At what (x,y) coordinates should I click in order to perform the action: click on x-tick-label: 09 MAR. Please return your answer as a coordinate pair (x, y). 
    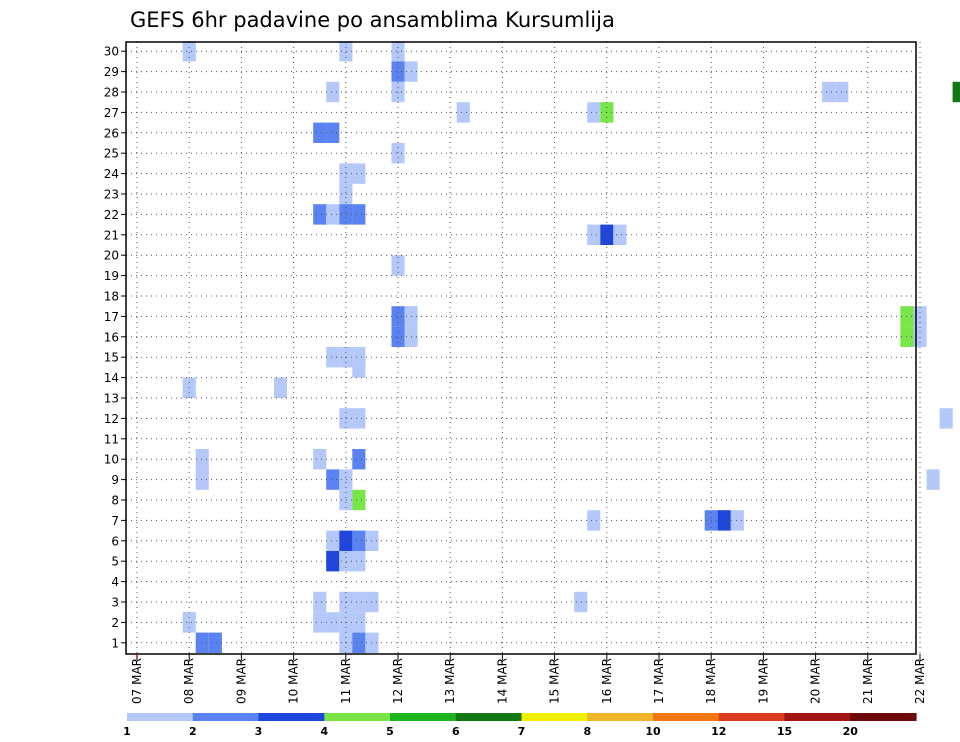
    Looking at the image, I should click on (241, 681).